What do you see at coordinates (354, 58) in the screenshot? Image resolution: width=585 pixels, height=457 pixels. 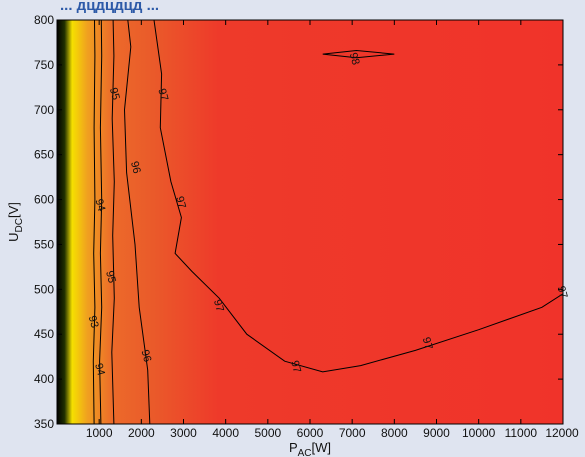 I see `contour-label: 98` at bounding box center [354, 58].